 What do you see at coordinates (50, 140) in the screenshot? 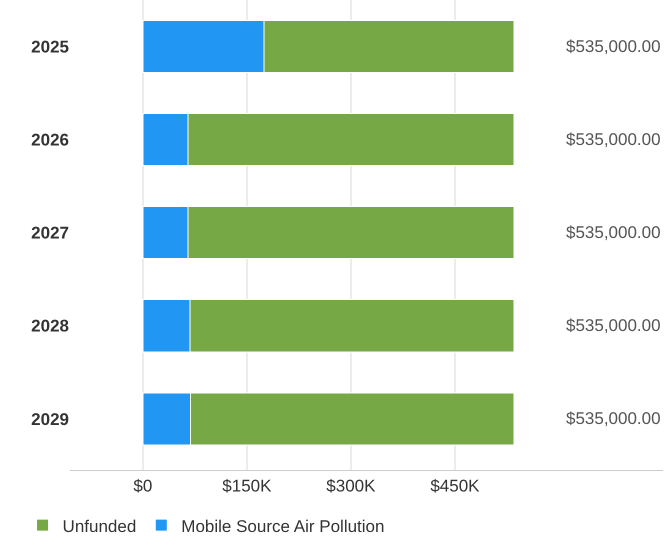
I see `y-tick-label: 2026` at bounding box center [50, 140].